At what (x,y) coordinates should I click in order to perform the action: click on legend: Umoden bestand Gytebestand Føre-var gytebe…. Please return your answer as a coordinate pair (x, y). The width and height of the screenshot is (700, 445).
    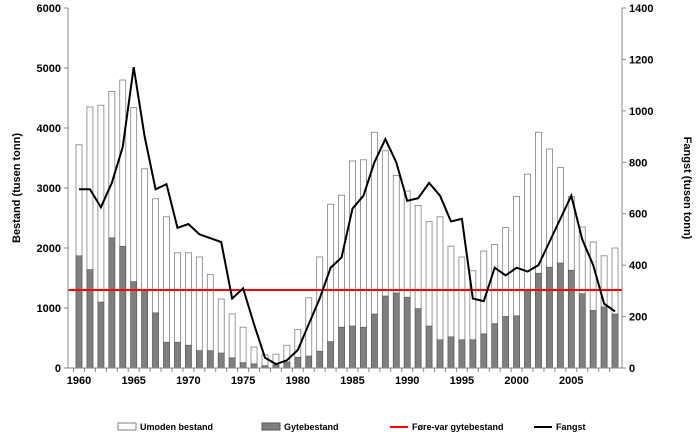
    Looking at the image, I should click on (351, 427).